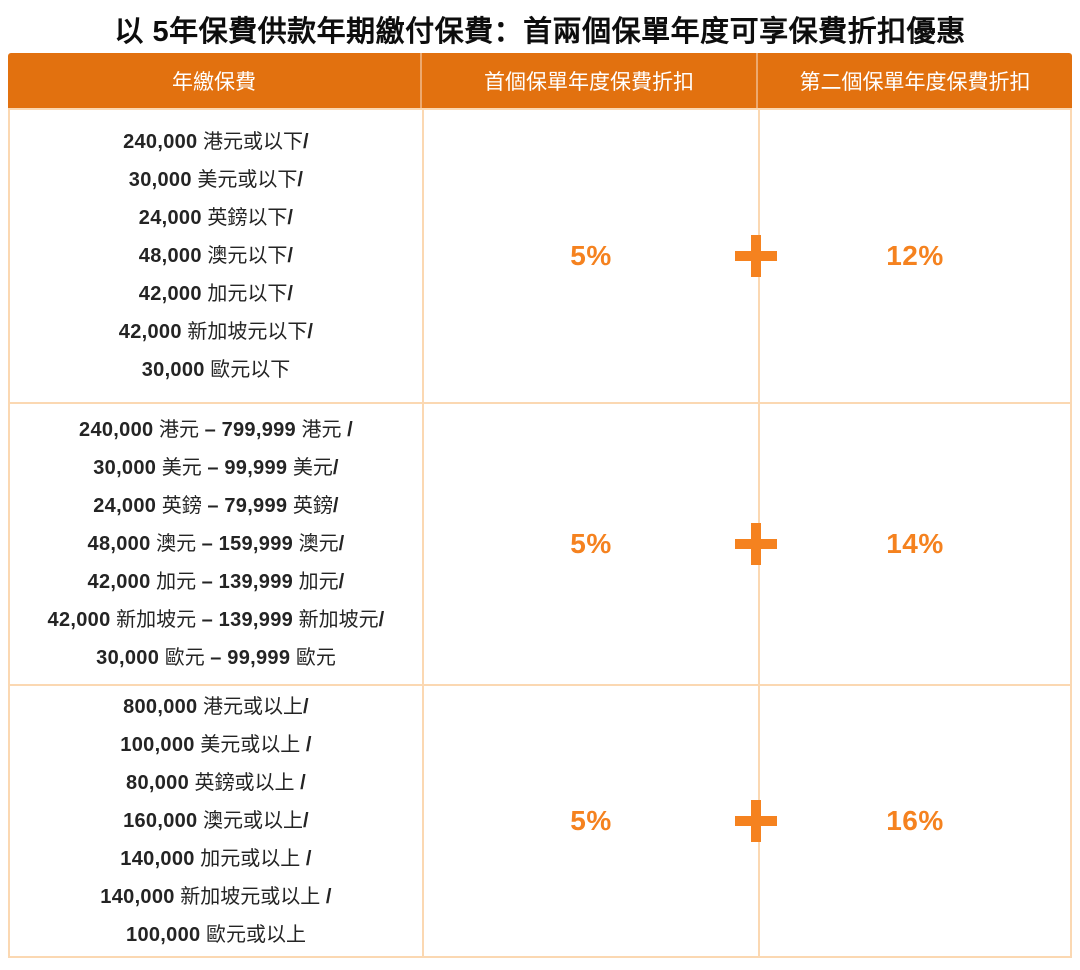 The image size is (1080, 970). I want to click on premium-number: 160,000, so click(160, 821).